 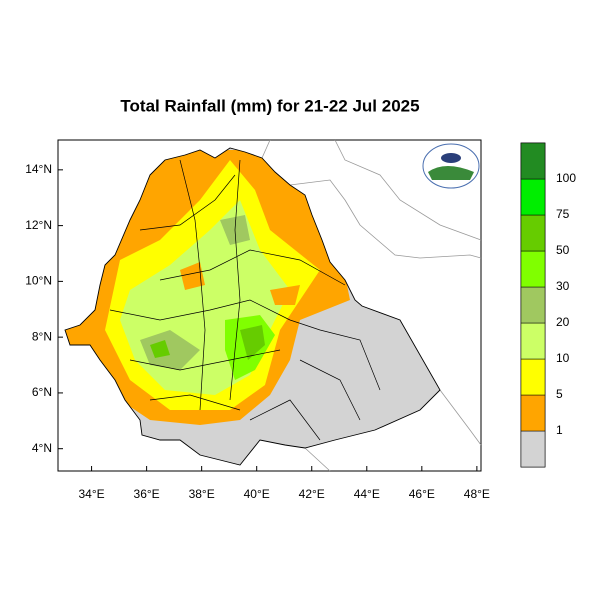 What do you see at coordinates (559, 430) in the screenshot?
I see `colorbar-label: 1` at bounding box center [559, 430].